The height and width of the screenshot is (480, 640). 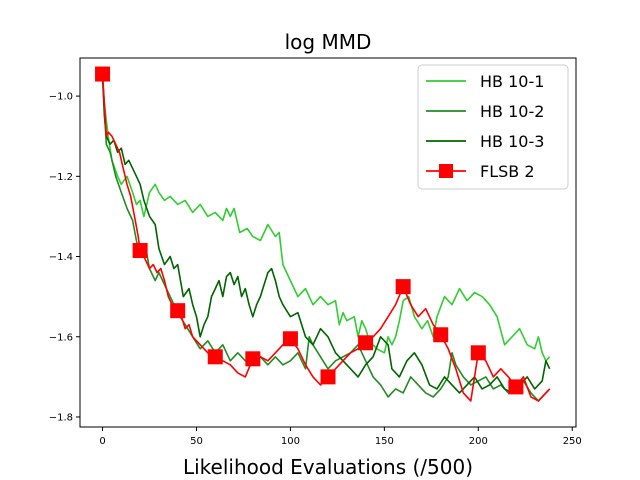 I want to click on legend: HB 10-1 HB 10-2 HB 10-3 FLSB 2, so click(x=493, y=127).